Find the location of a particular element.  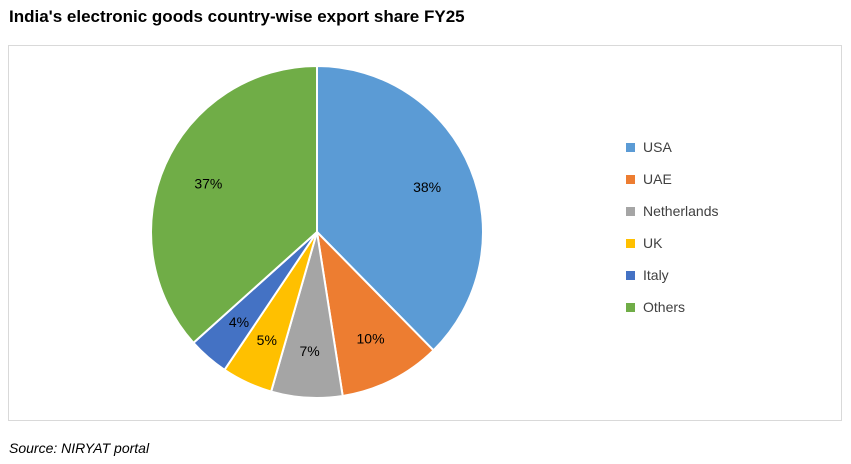

pie-slice-usa is located at coordinates (400, 208).